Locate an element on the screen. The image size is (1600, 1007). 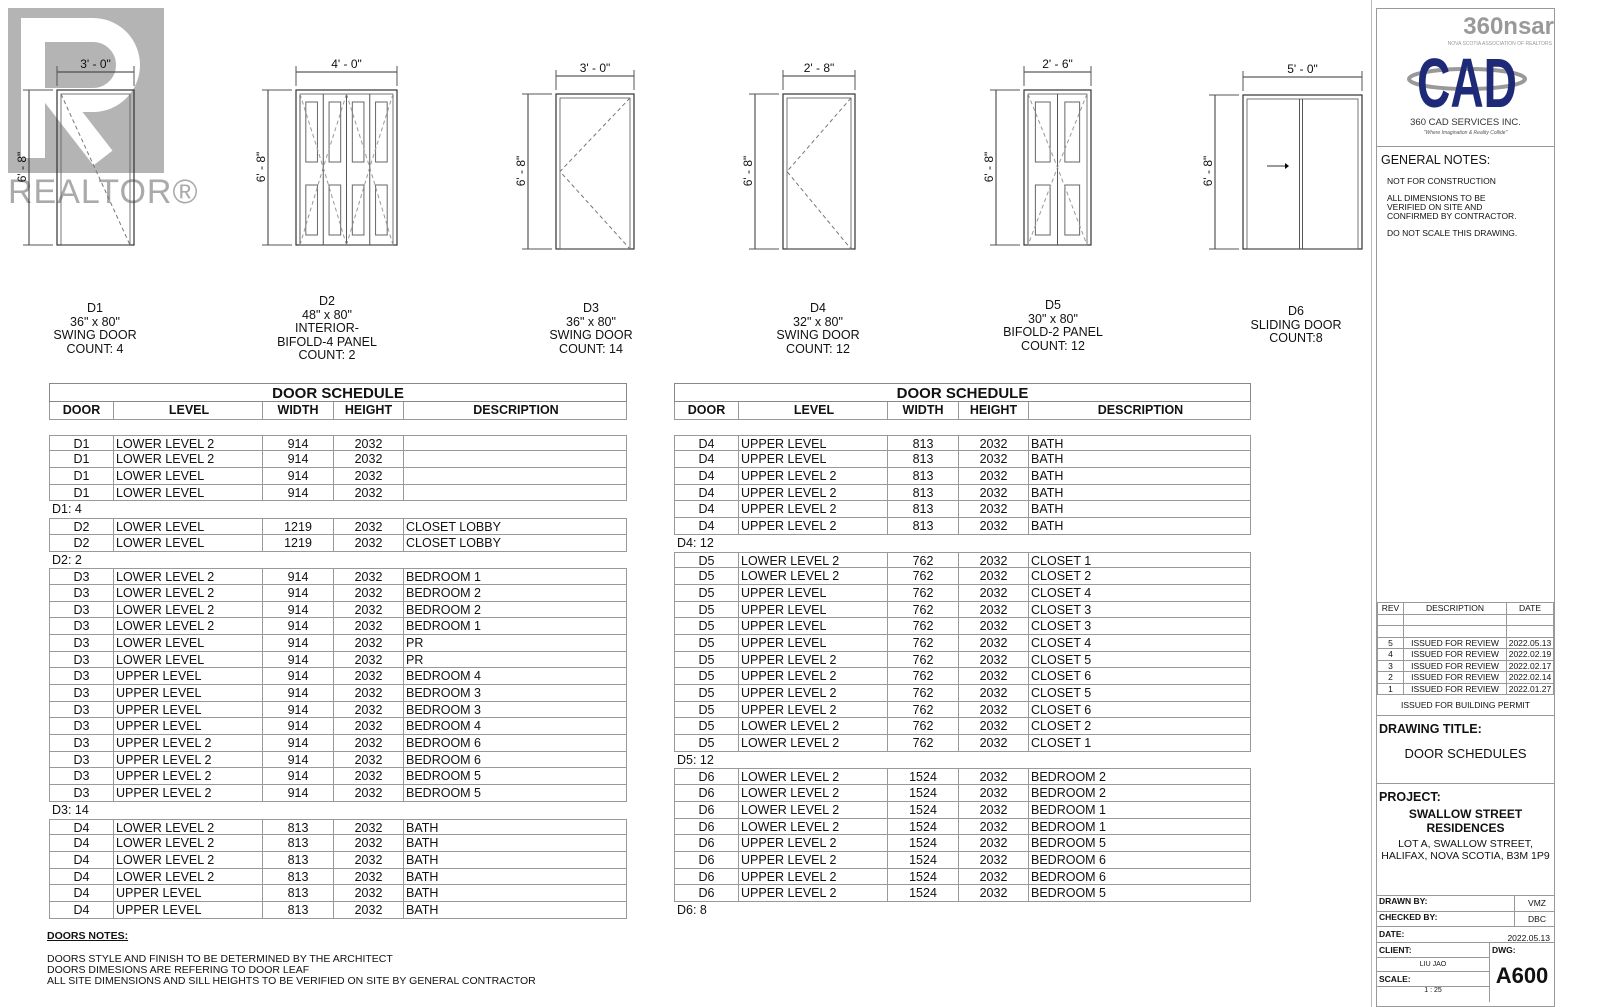
rev-cell: 2022.02.14 is located at coordinates (1530, 677).